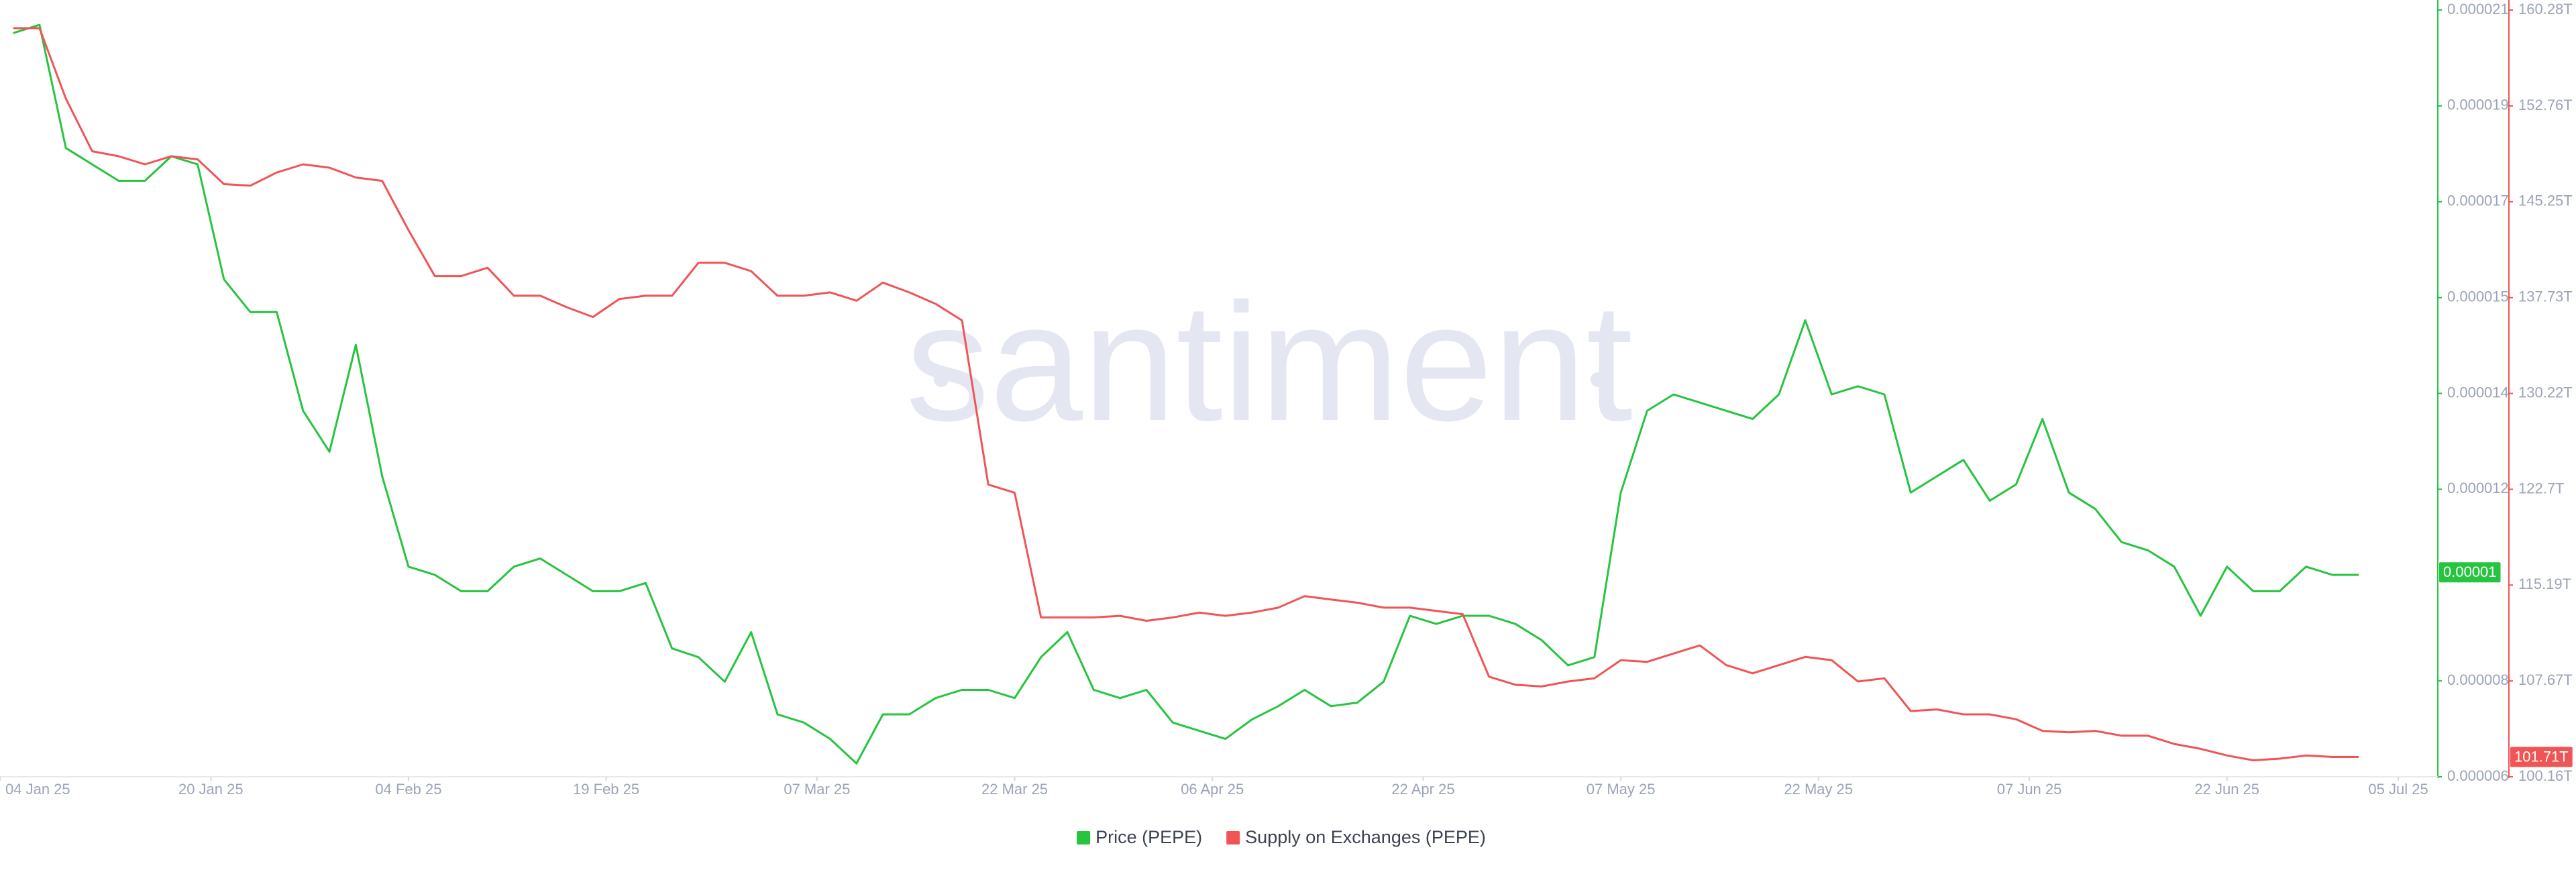 This screenshot has width=2576, height=872. What do you see at coordinates (2398, 790) in the screenshot?
I see `x-tick-label: 05 Jul 25` at bounding box center [2398, 790].